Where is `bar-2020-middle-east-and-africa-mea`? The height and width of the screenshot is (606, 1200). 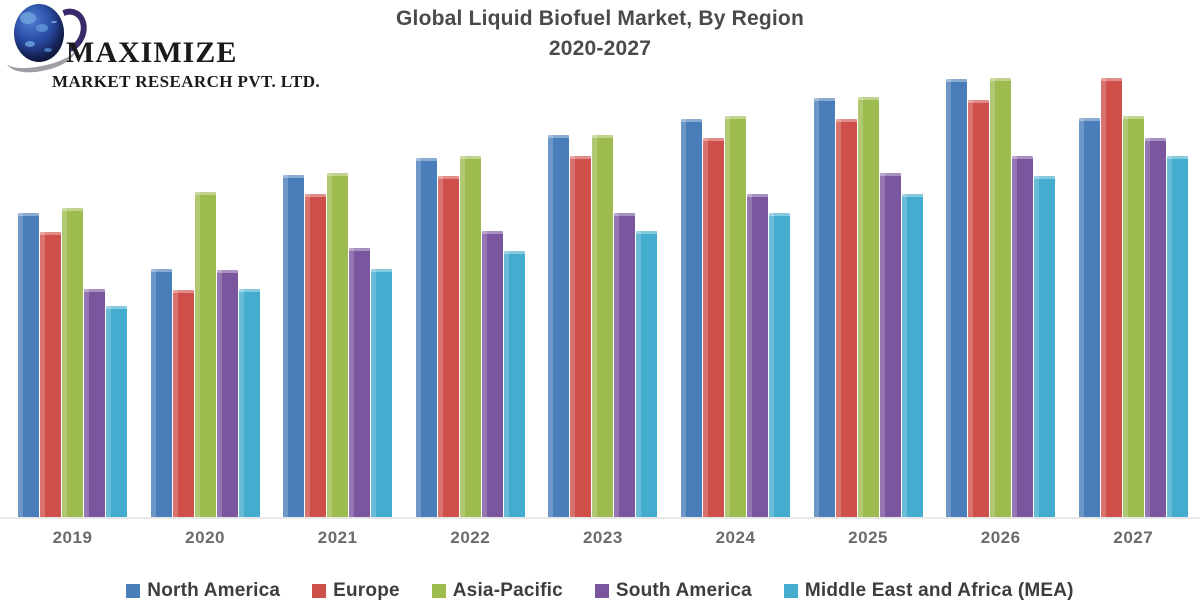
bar-2020-middle-east-and-africa-mea is located at coordinates (249, 402).